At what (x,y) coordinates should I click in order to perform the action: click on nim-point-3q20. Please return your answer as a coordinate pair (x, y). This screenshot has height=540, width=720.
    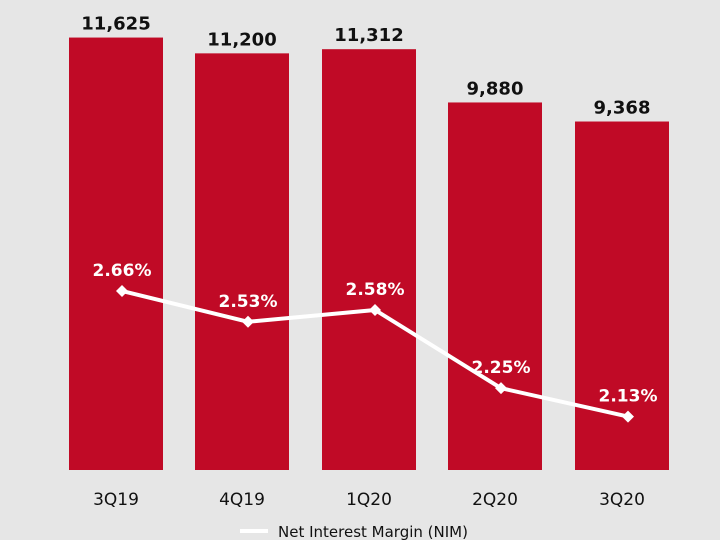
    Looking at the image, I should click on (628, 416).